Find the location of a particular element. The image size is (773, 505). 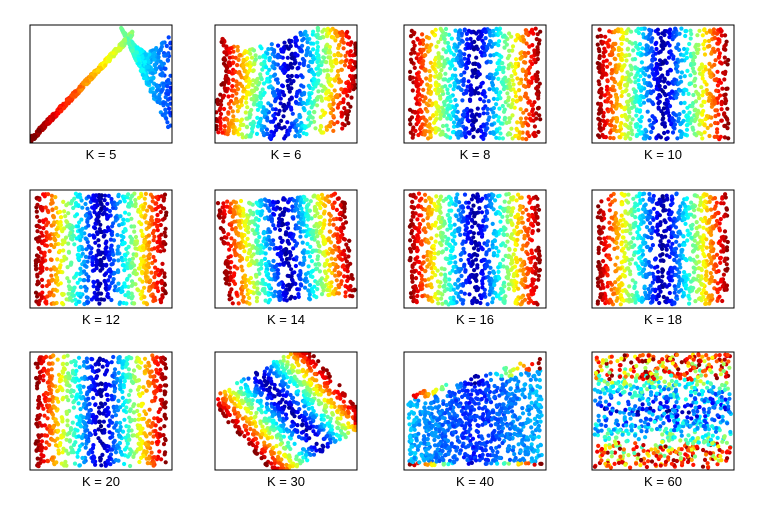

panel-caption: K = 12 is located at coordinates (101, 319).